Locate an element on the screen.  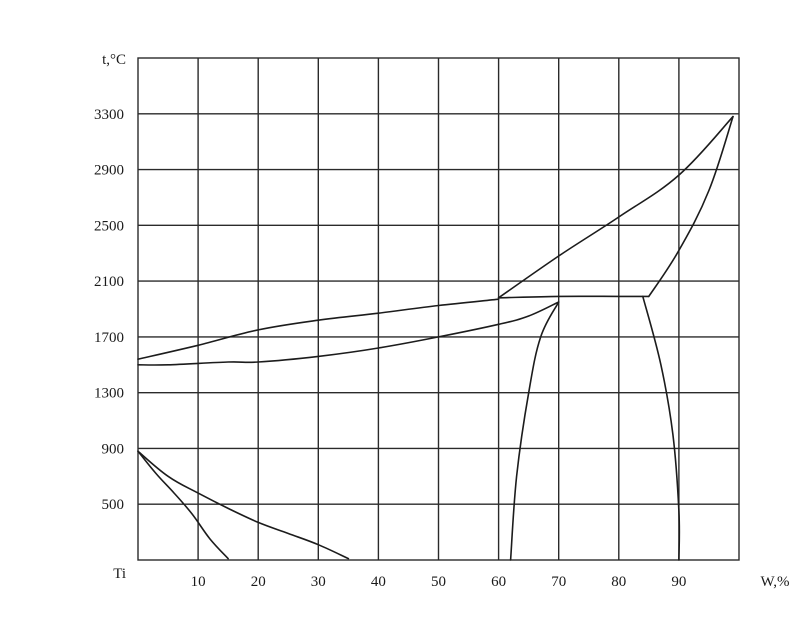
x-tick-label-60: 60 is located at coordinates (498, 582).